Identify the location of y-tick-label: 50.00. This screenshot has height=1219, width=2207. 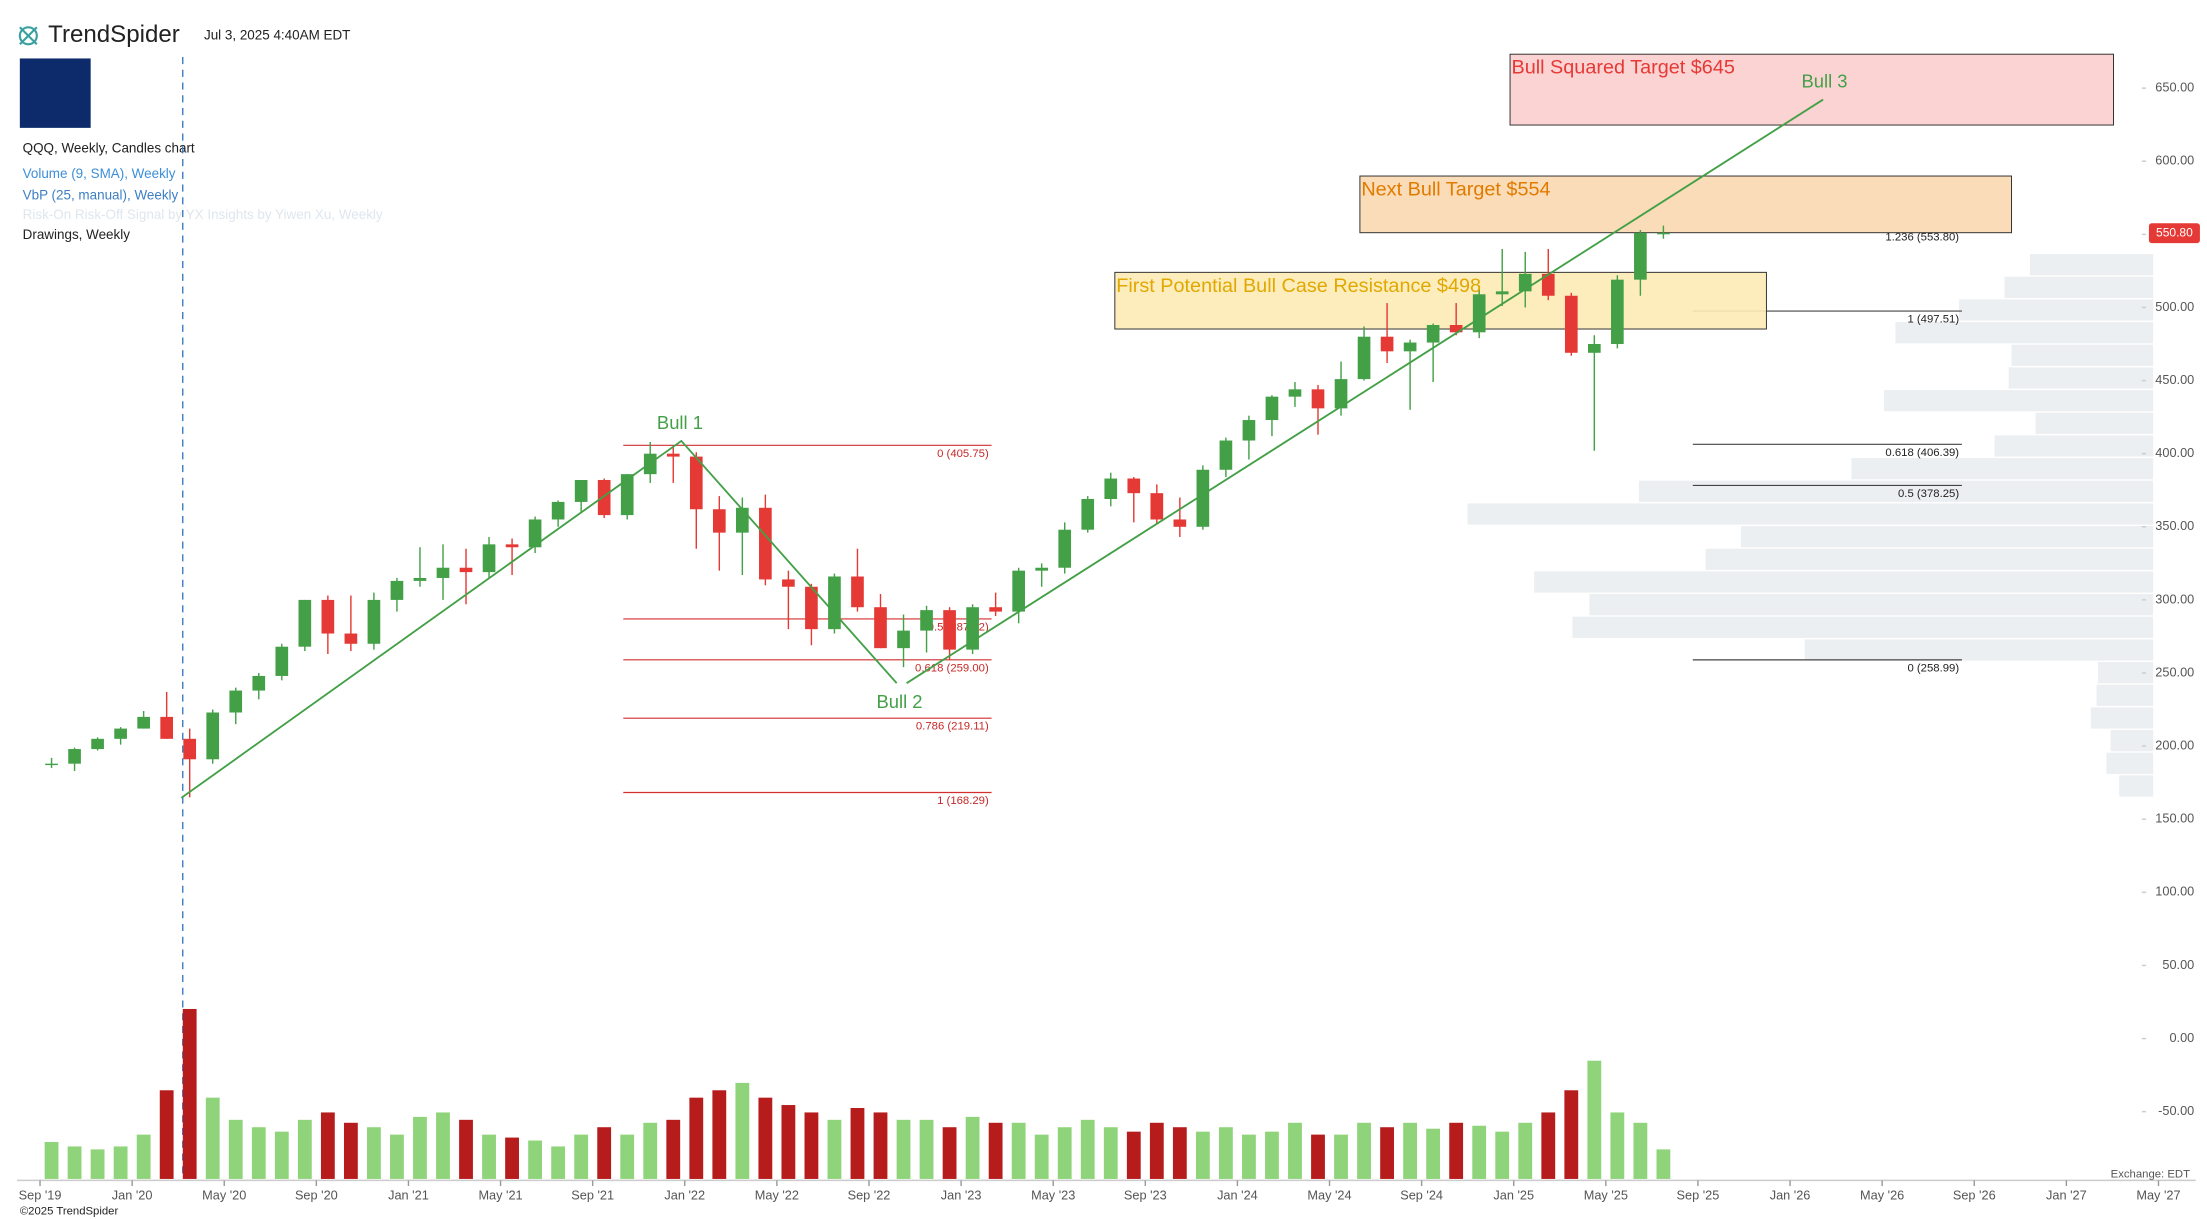
(2178, 964).